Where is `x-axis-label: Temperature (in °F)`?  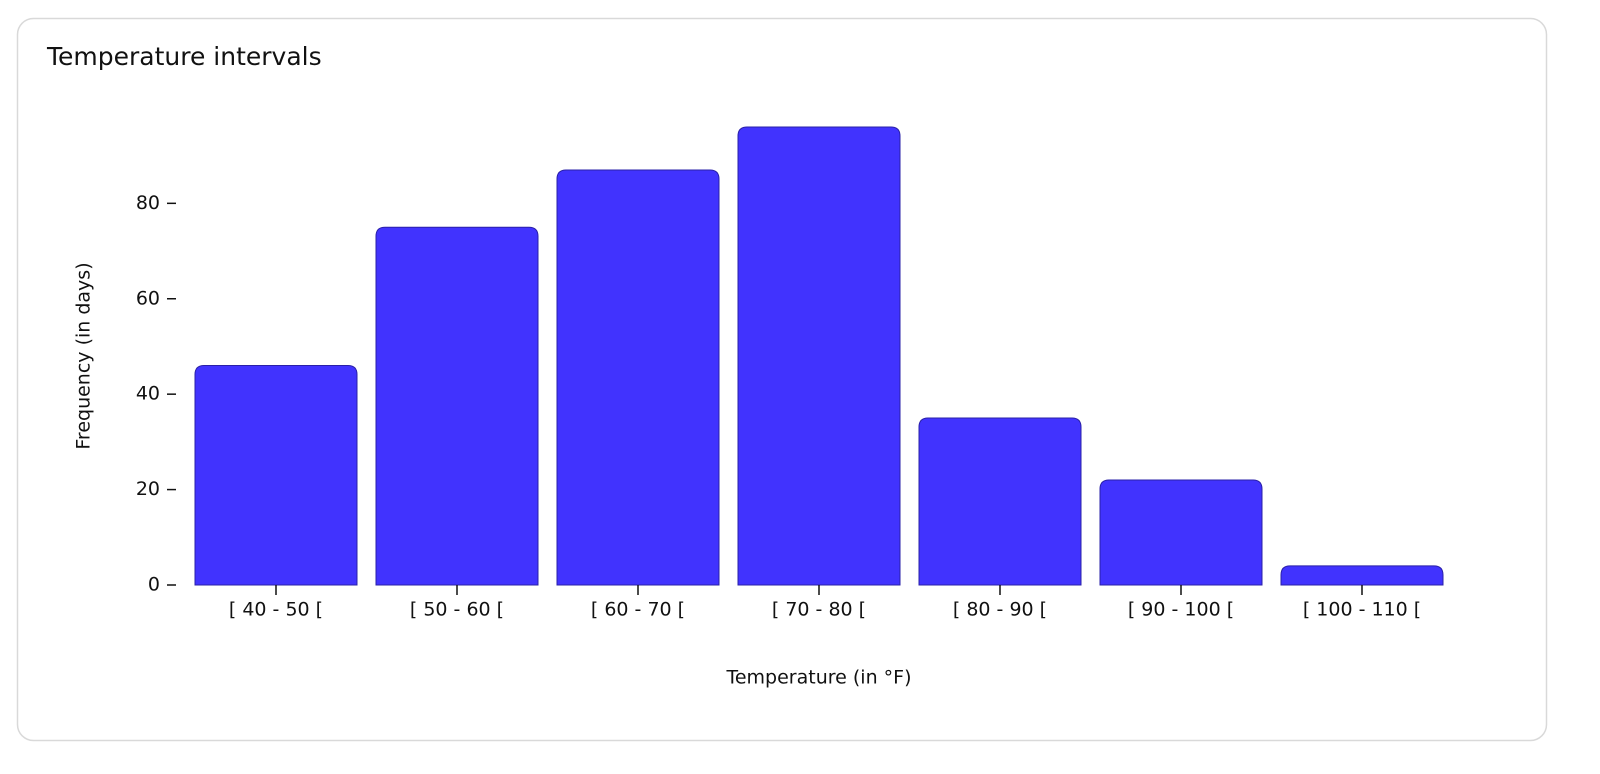 x-axis-label: Temperature (in °F) is located at coordinates (818, 678).